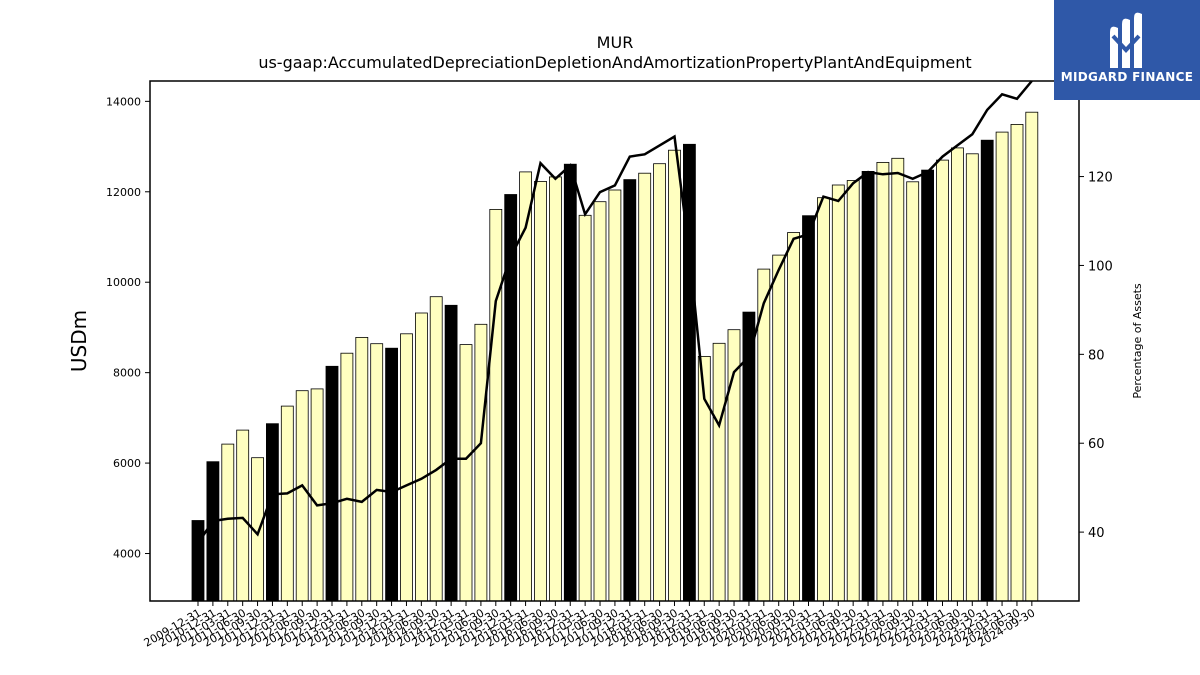  I want to click on y-tick-label: 4000, so click(127, 554).